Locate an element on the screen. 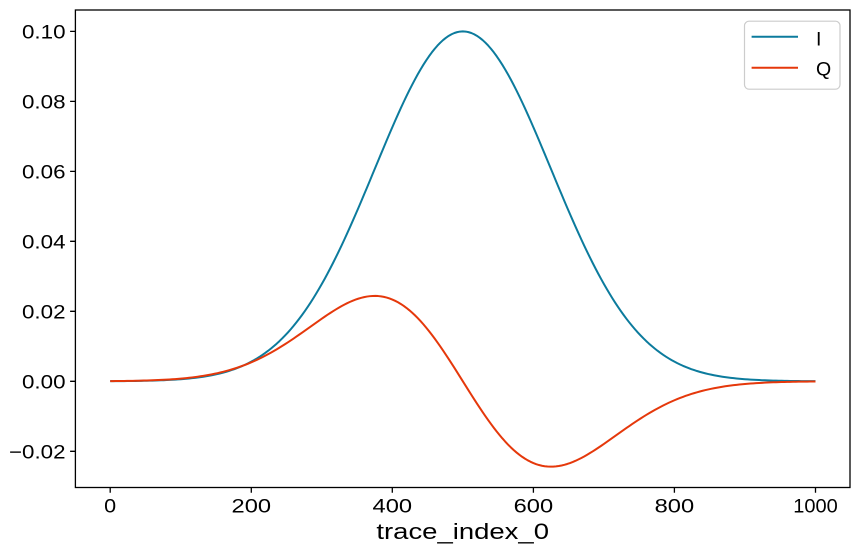  svg-text: I is located at coordinates (818, 40).